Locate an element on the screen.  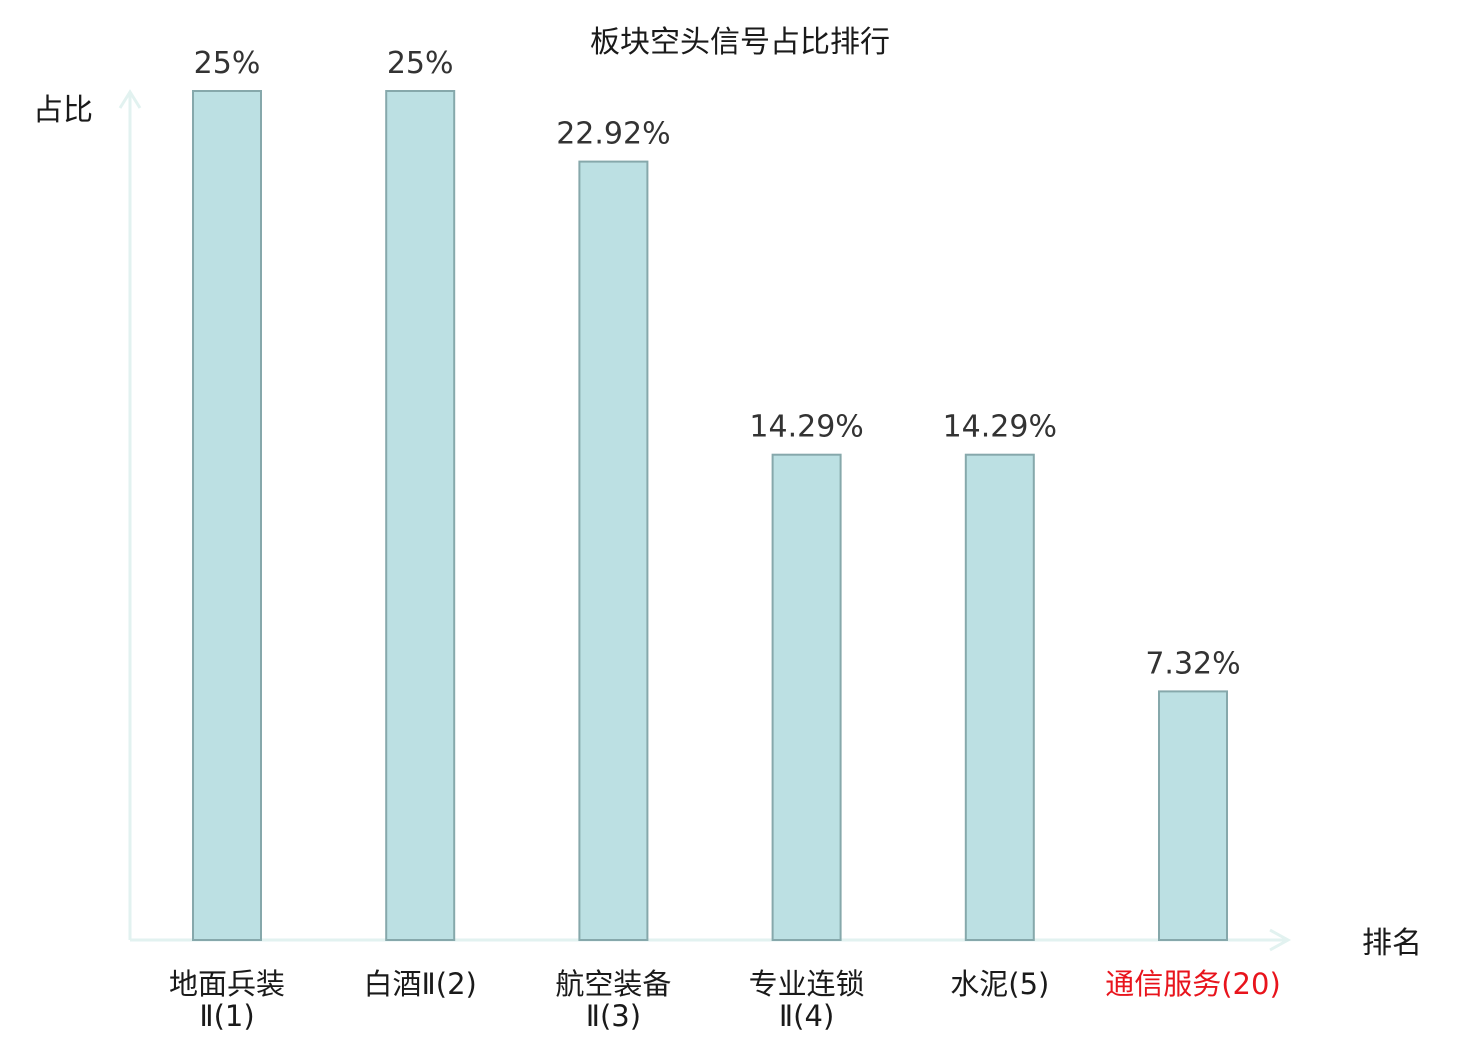
y-axis-label: 占比 is located at coordinates (63, 110).